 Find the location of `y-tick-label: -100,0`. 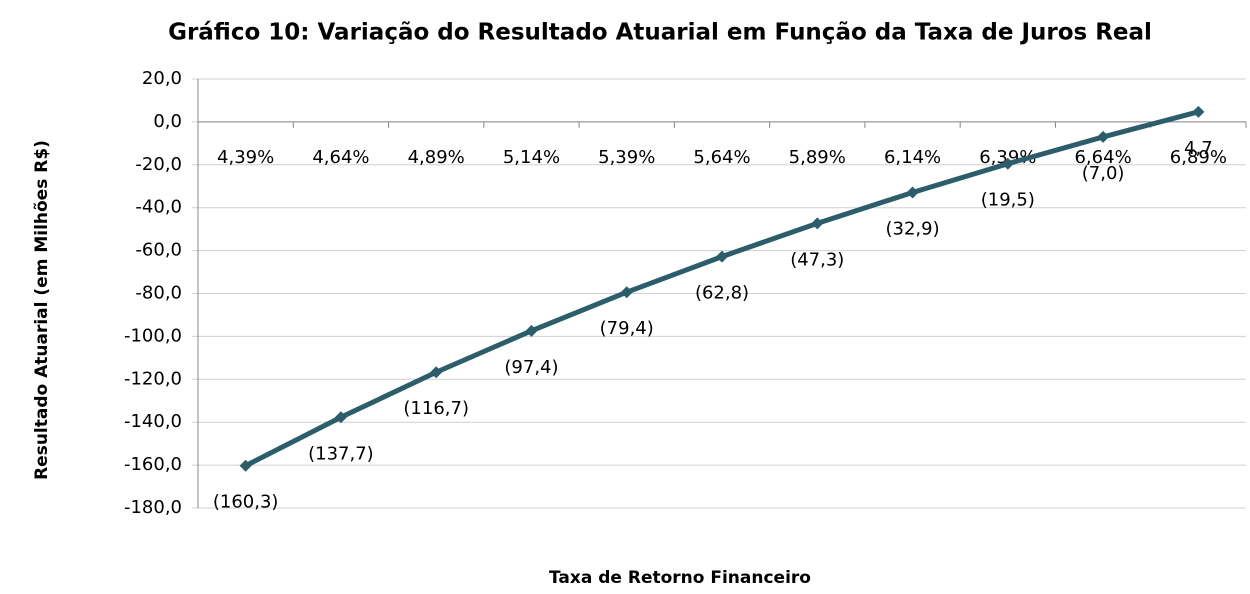

y-tick-label: -100,0 is located at coordinates (153, 335).